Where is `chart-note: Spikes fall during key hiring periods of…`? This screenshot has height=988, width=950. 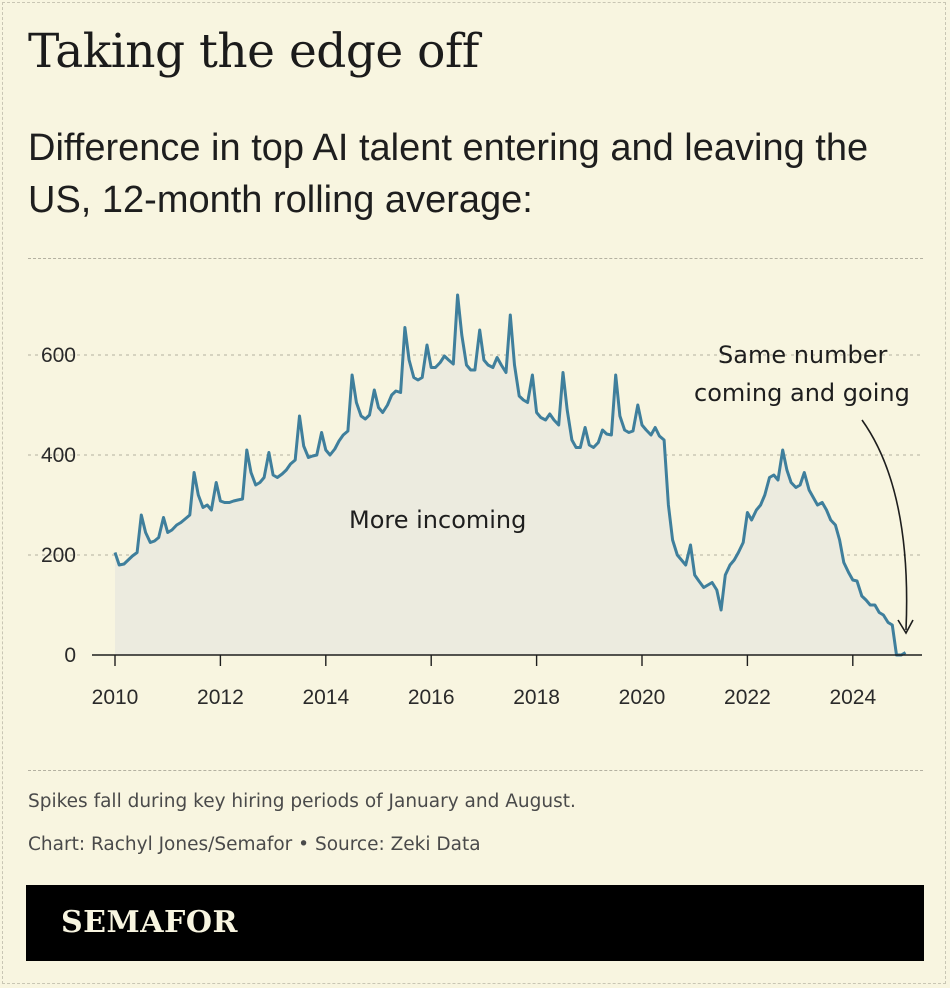
chart-note: Spikes fall during key hiring periods of… is located at coordinates (302, 801).